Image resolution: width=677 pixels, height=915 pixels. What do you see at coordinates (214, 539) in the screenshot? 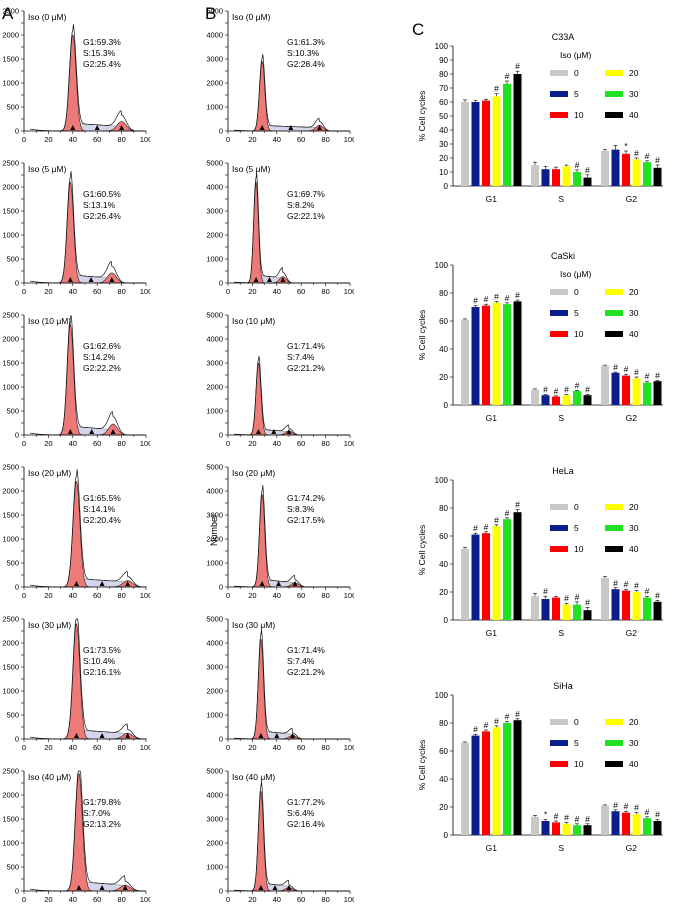
I see `flow-b-ytick-label-3-4: 2000` at bounding box center [214, 539].